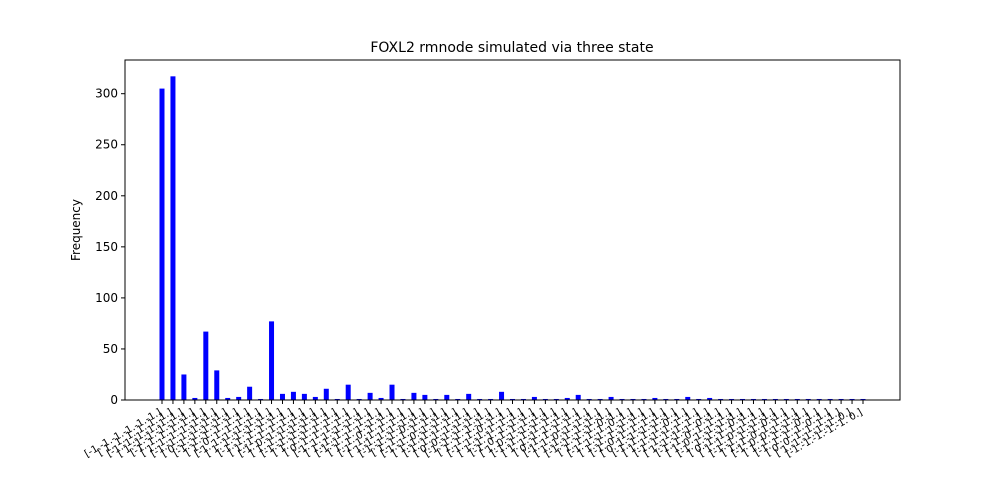 This screenshot has width=1000, height=500. Describe the element at coordinates (106, 196) in the screenshot. I see `y-tick-label: 200` at that location.